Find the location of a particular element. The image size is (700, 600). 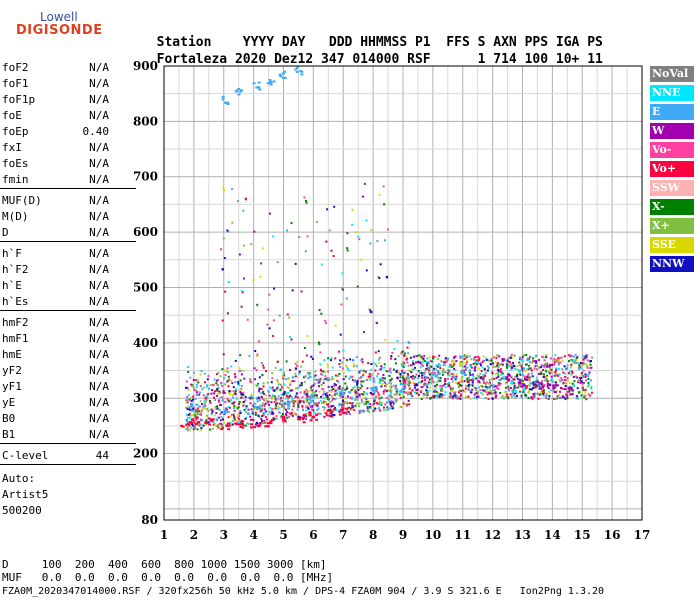

param-value: N/A is located at coordinates (99, 179).